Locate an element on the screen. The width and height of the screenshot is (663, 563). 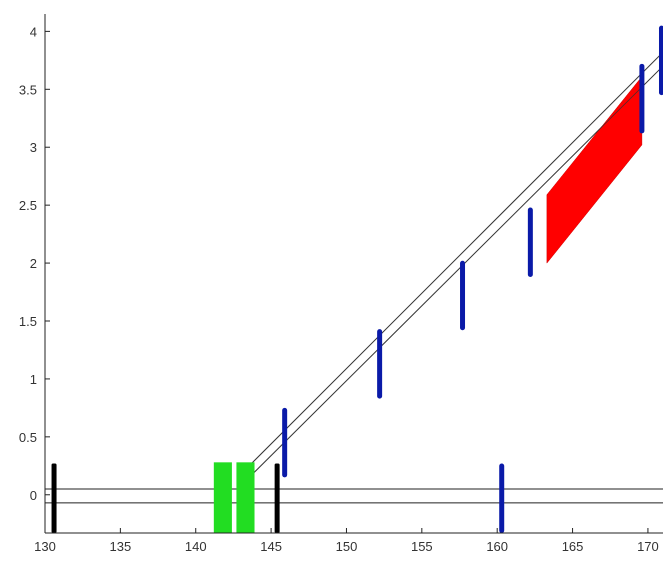
y-tick-label-3: 3 is located at coordinates (33, 147).